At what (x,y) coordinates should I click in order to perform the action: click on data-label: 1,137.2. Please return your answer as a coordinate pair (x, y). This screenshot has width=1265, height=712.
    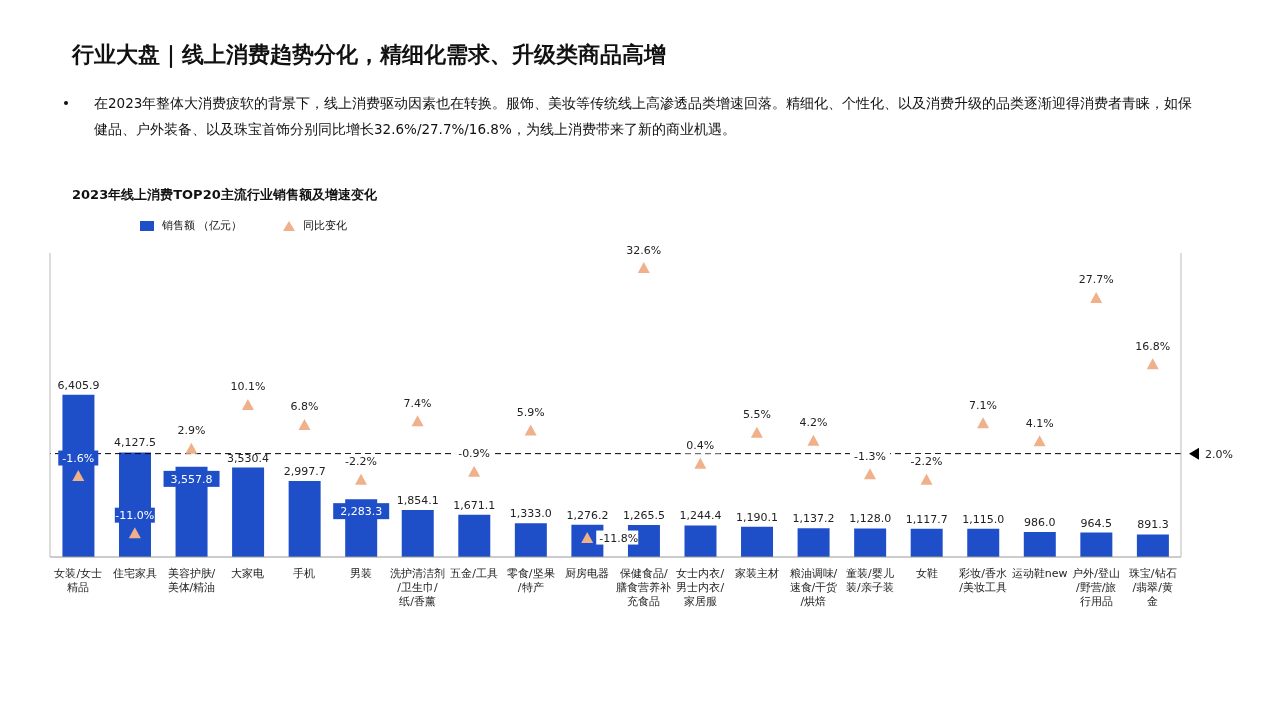
    Looking at the image, I should click on (813, 519).